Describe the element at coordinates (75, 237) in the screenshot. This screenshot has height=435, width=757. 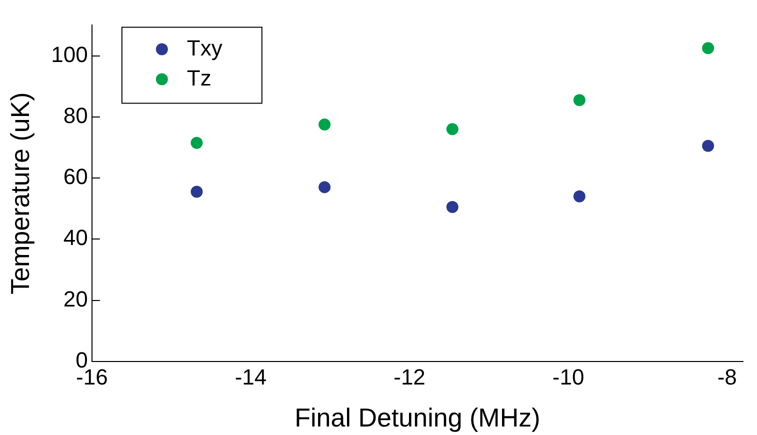
I see `y-tick-label: 40` at that location.